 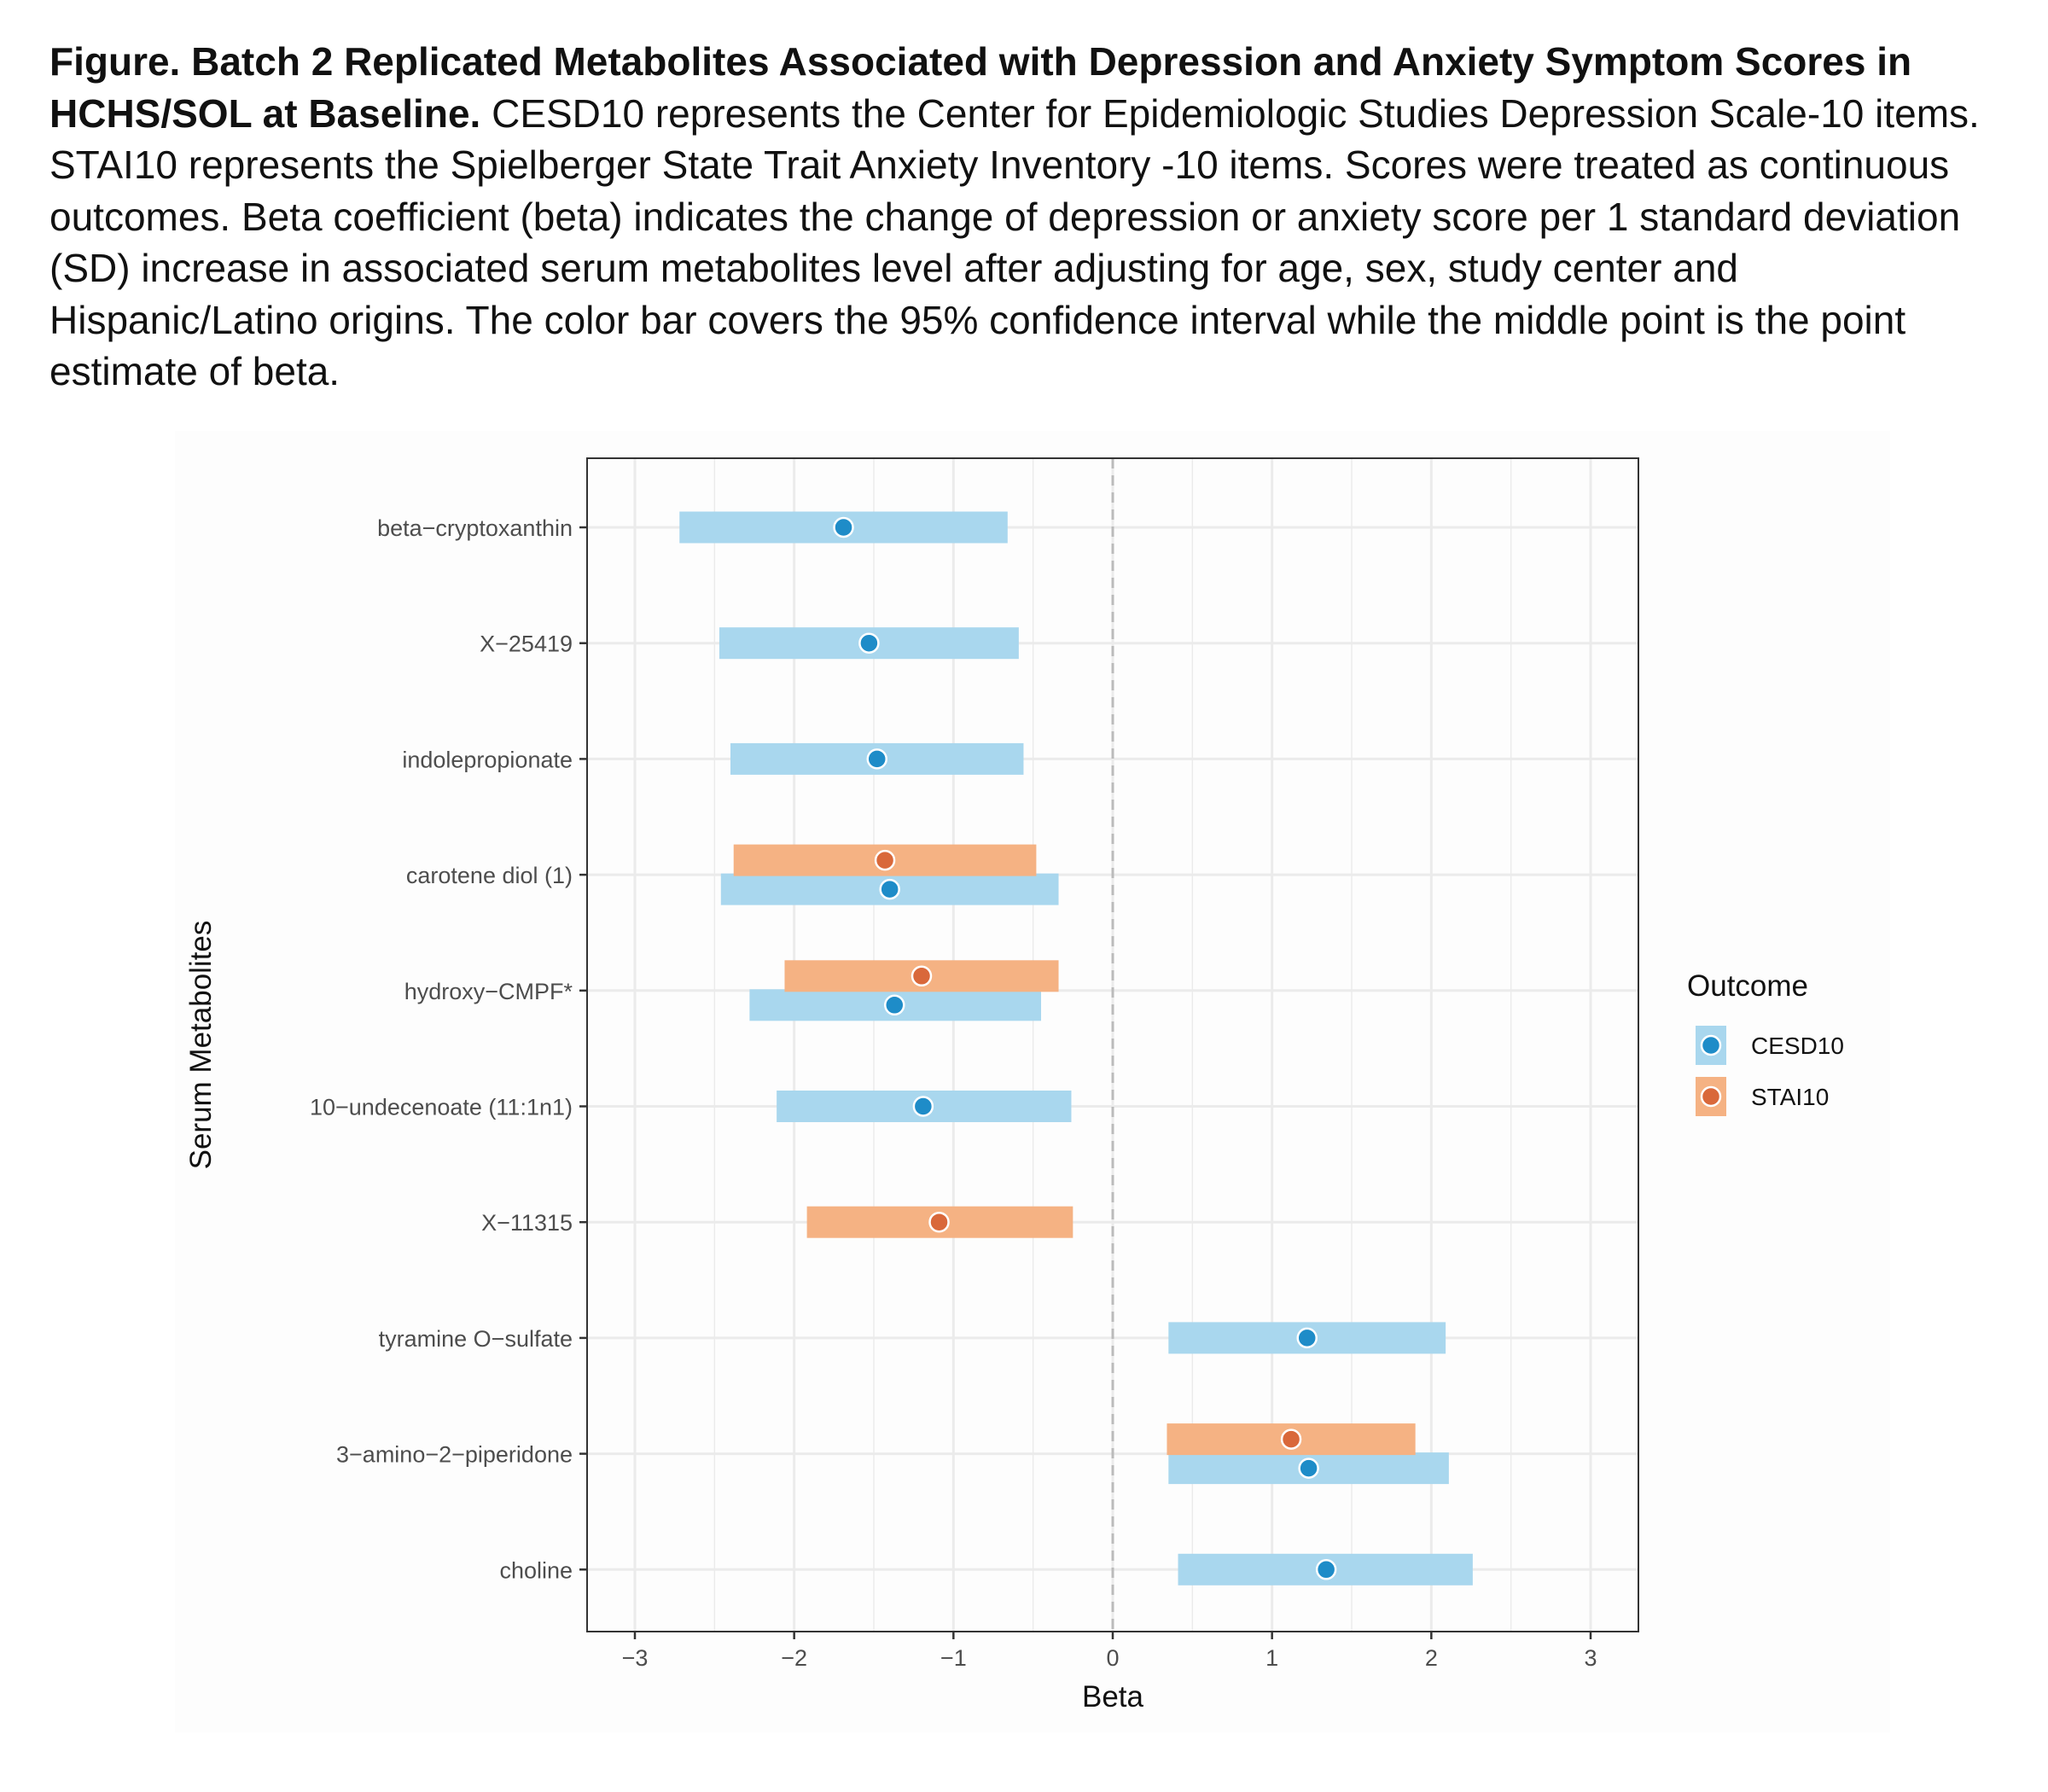 What do you see at coordinates (526, 644) in the screenshot?
I see `y-tick-label: X−25419` at bounding box center [526, 644].